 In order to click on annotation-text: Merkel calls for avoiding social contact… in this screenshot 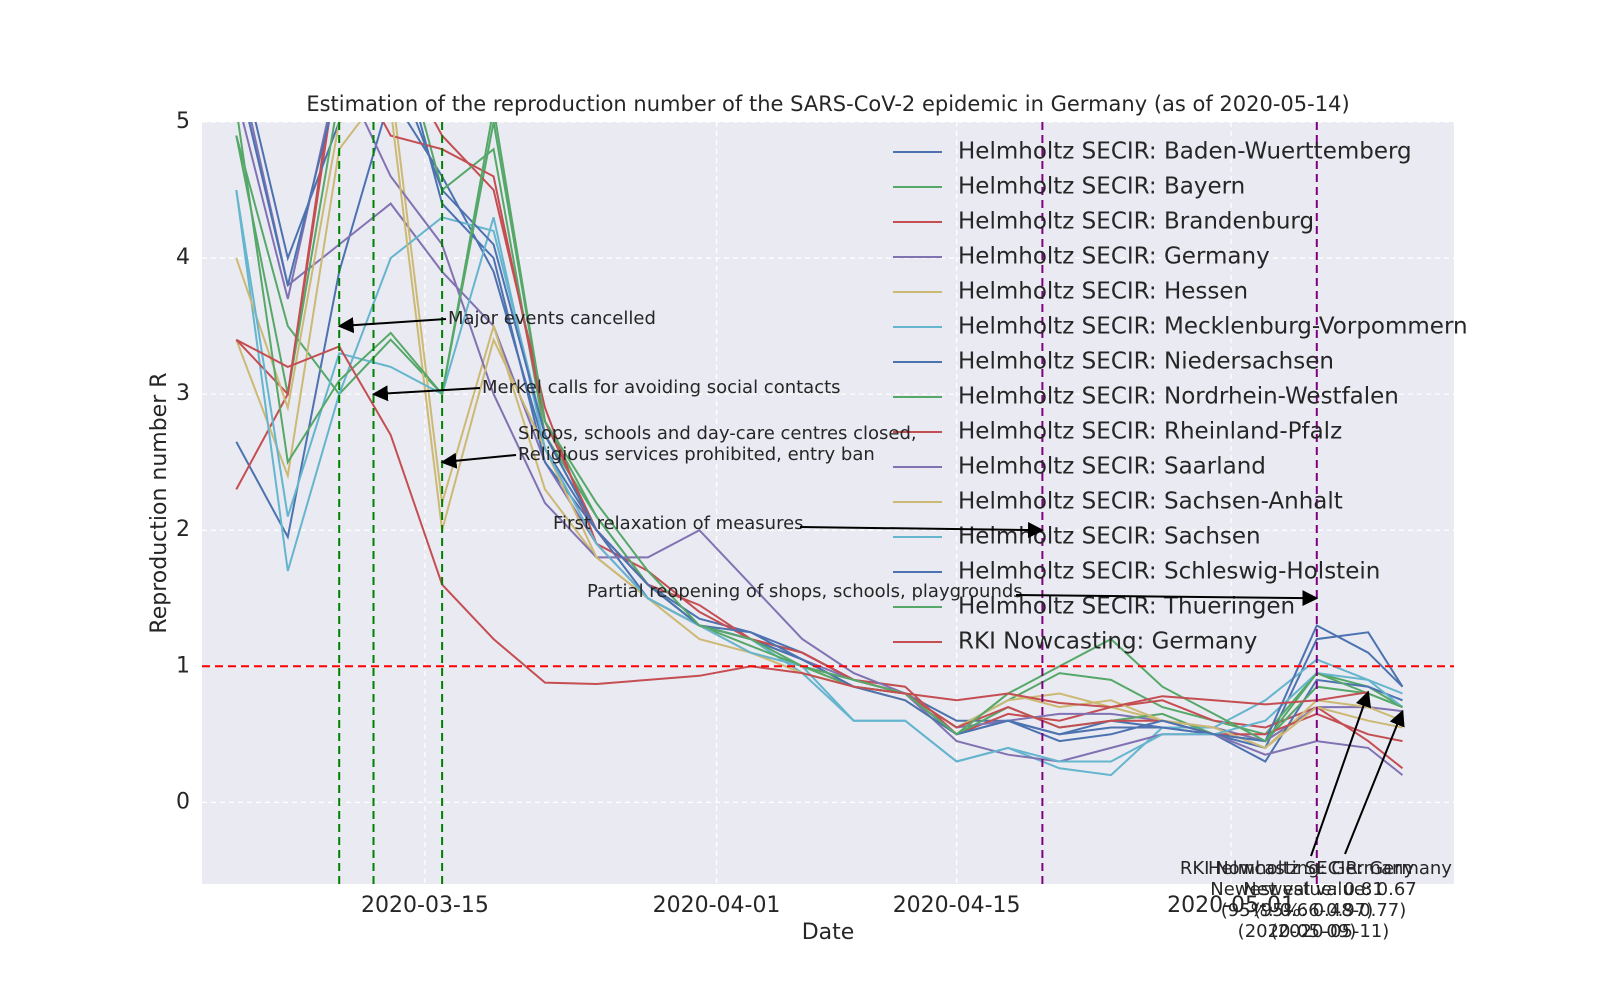, I will do `click(661, 387)`.